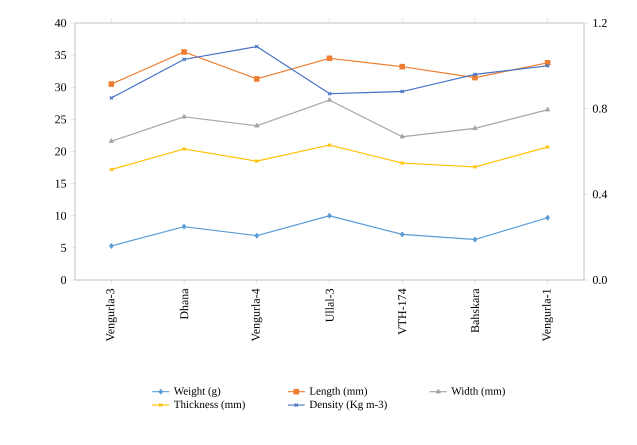 The width and height of the screenshot is (637, 445). What do you see at coordinates (475, 310) in the screenshot?
I see `x-tick-label: Bahskara` at bounding box center [475, 310].